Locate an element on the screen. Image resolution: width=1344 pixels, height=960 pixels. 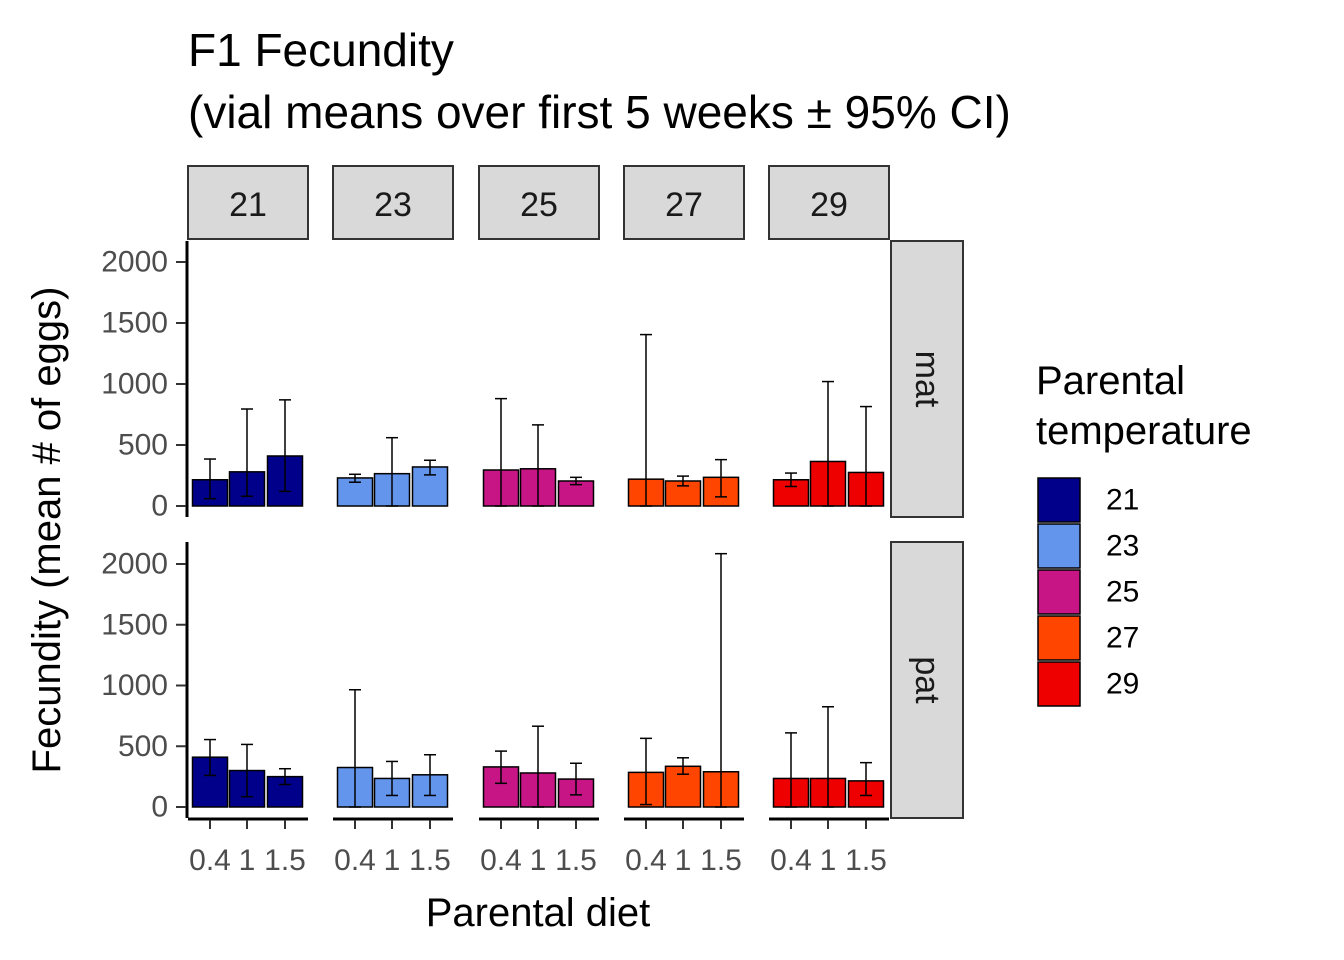
chart-title-line1: F1 Fecundity is located at coordinates (321, 50).